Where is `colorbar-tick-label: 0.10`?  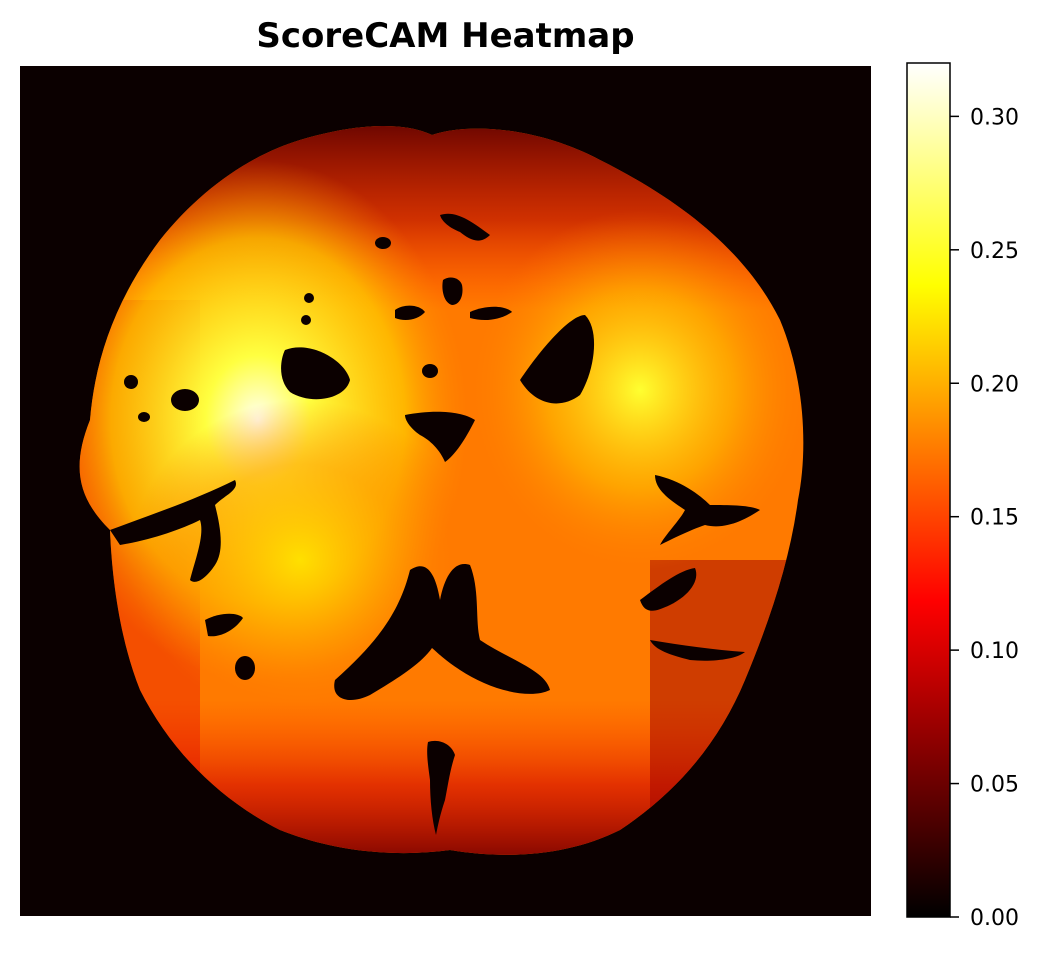 colorbar-tick-label: 0.10 is located at coordinates (994, 651).